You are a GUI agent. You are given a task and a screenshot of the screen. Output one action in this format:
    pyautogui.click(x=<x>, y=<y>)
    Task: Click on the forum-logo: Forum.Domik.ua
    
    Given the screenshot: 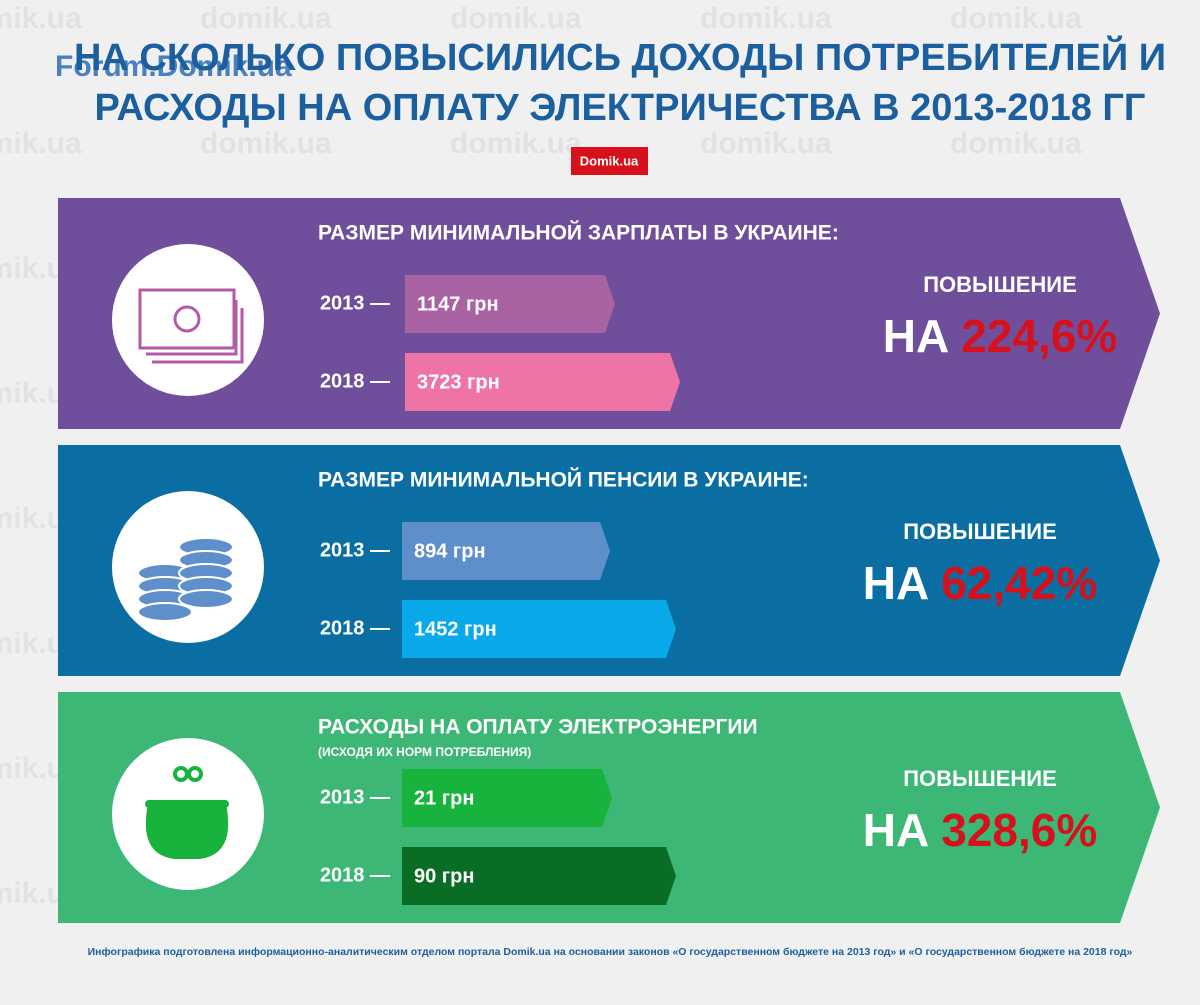 What is the action you would take?
    pyautogui.click(x=173, y=66)
    